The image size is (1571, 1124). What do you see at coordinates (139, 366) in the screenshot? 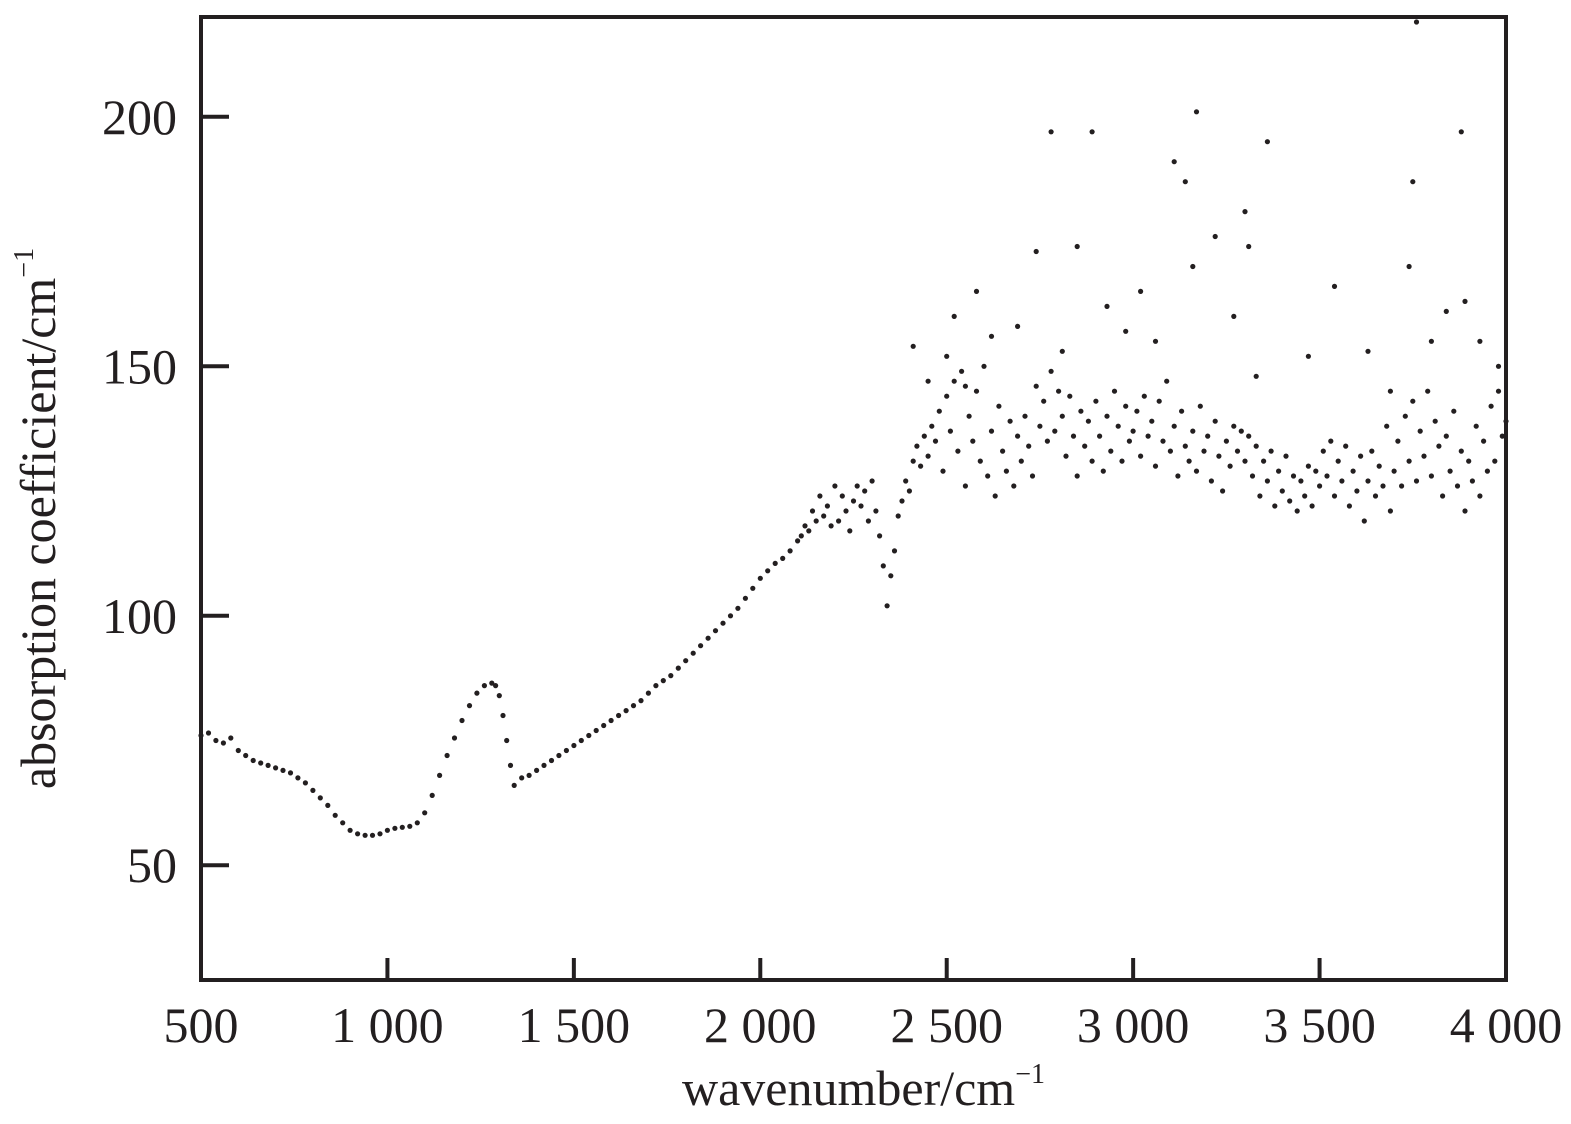
I see `y-tick-label: 150` at bounding box center [139, 366].